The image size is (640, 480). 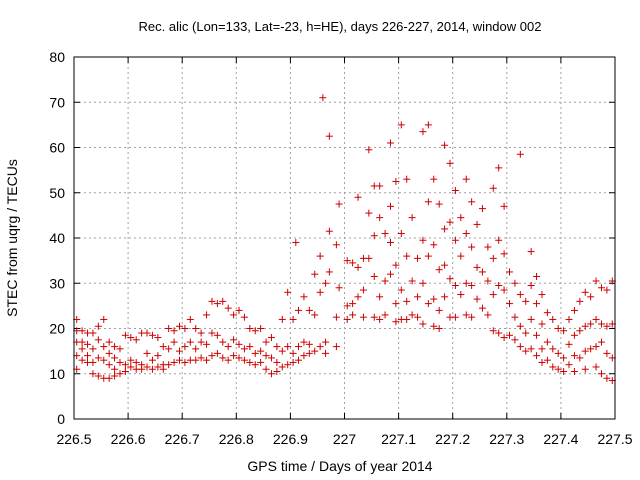 What do you see at coordinates (614, 439) in the screenshot?
I see `x-tick-label: 227.5` at bounding box center [614, 439].